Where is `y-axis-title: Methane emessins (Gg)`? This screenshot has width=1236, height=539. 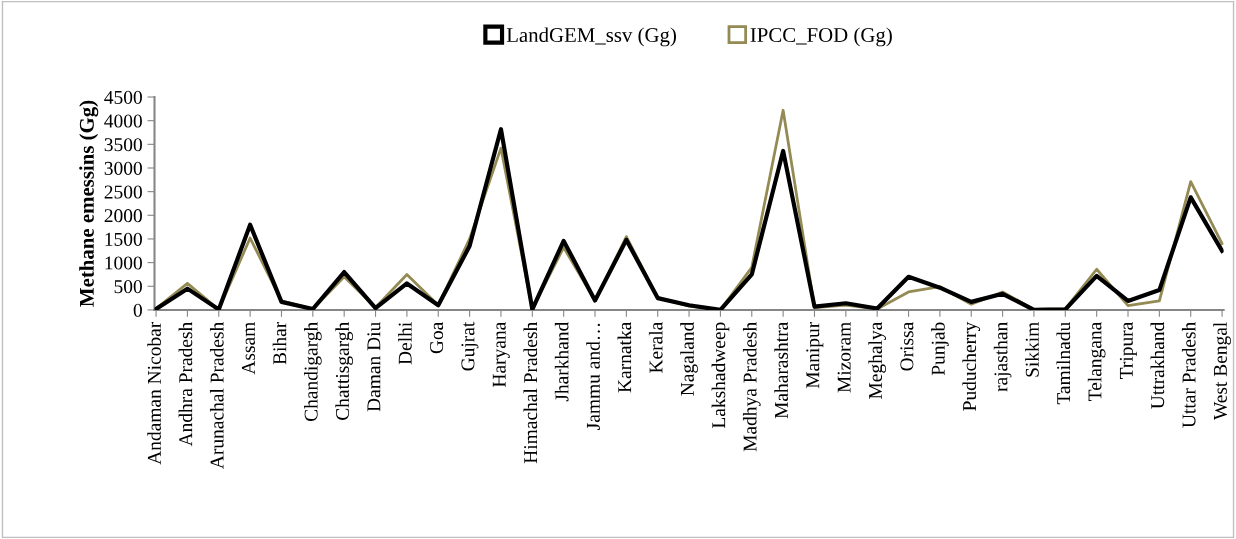 y-axis-title: Methane emessins (Gg) is located at coordinates (89, 203).